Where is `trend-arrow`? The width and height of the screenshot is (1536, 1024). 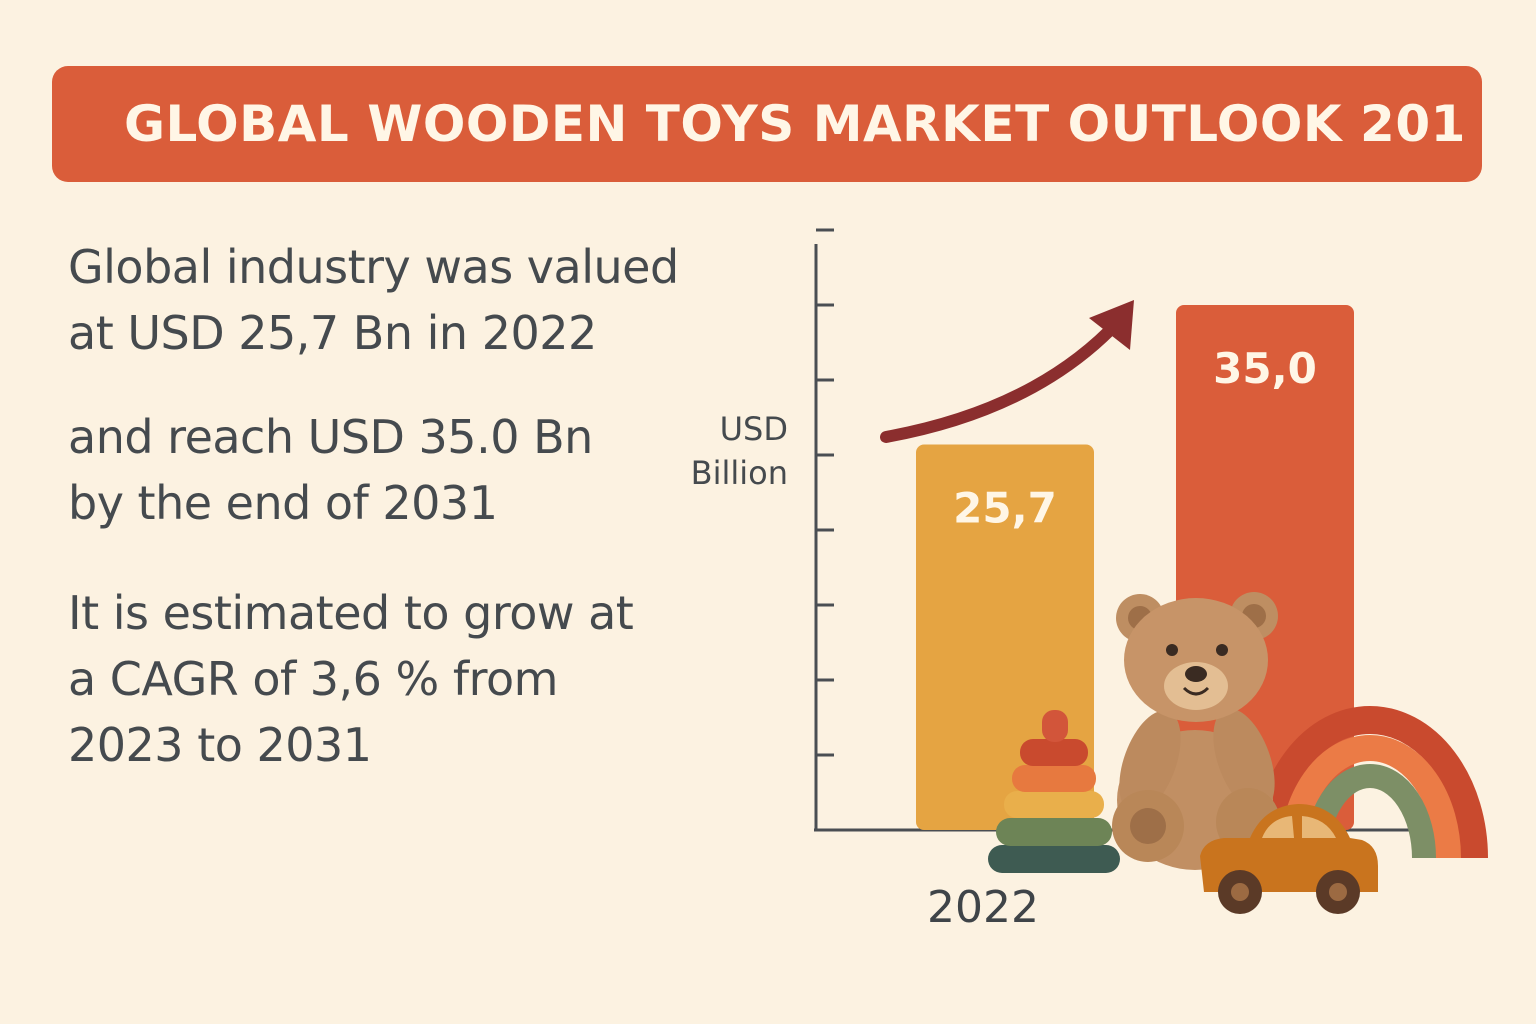 trend-arrow is located at coordinates (1007, 371).